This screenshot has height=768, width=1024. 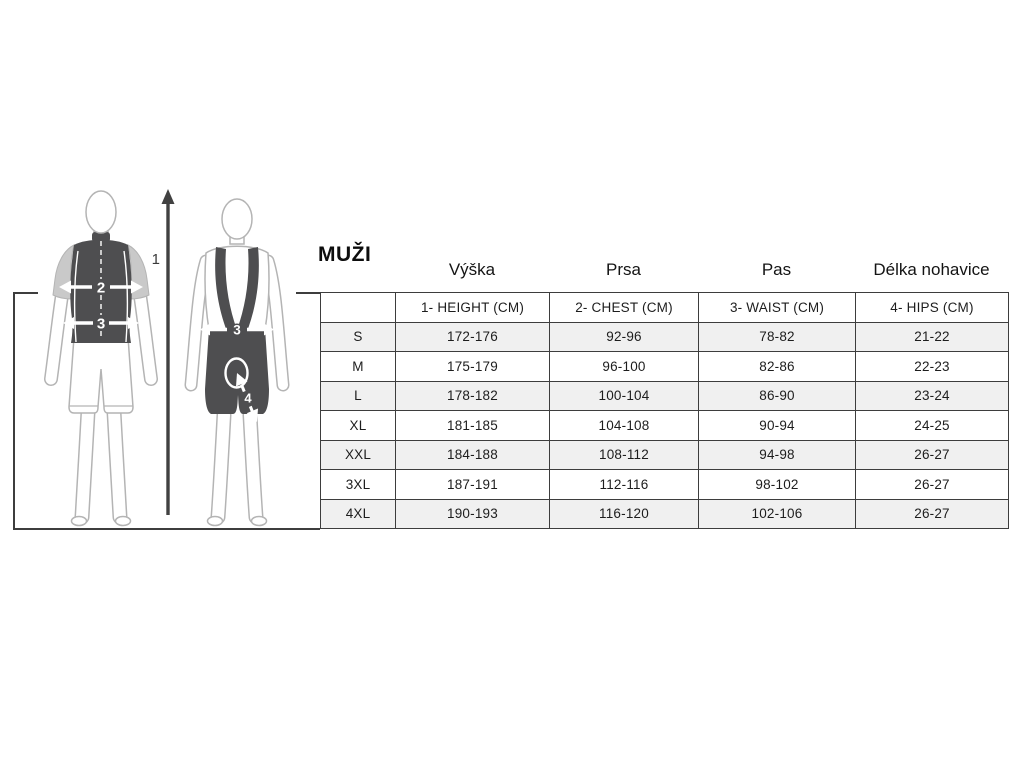 I want to click on height-cell: 178-182, so click(x=472, y=395).